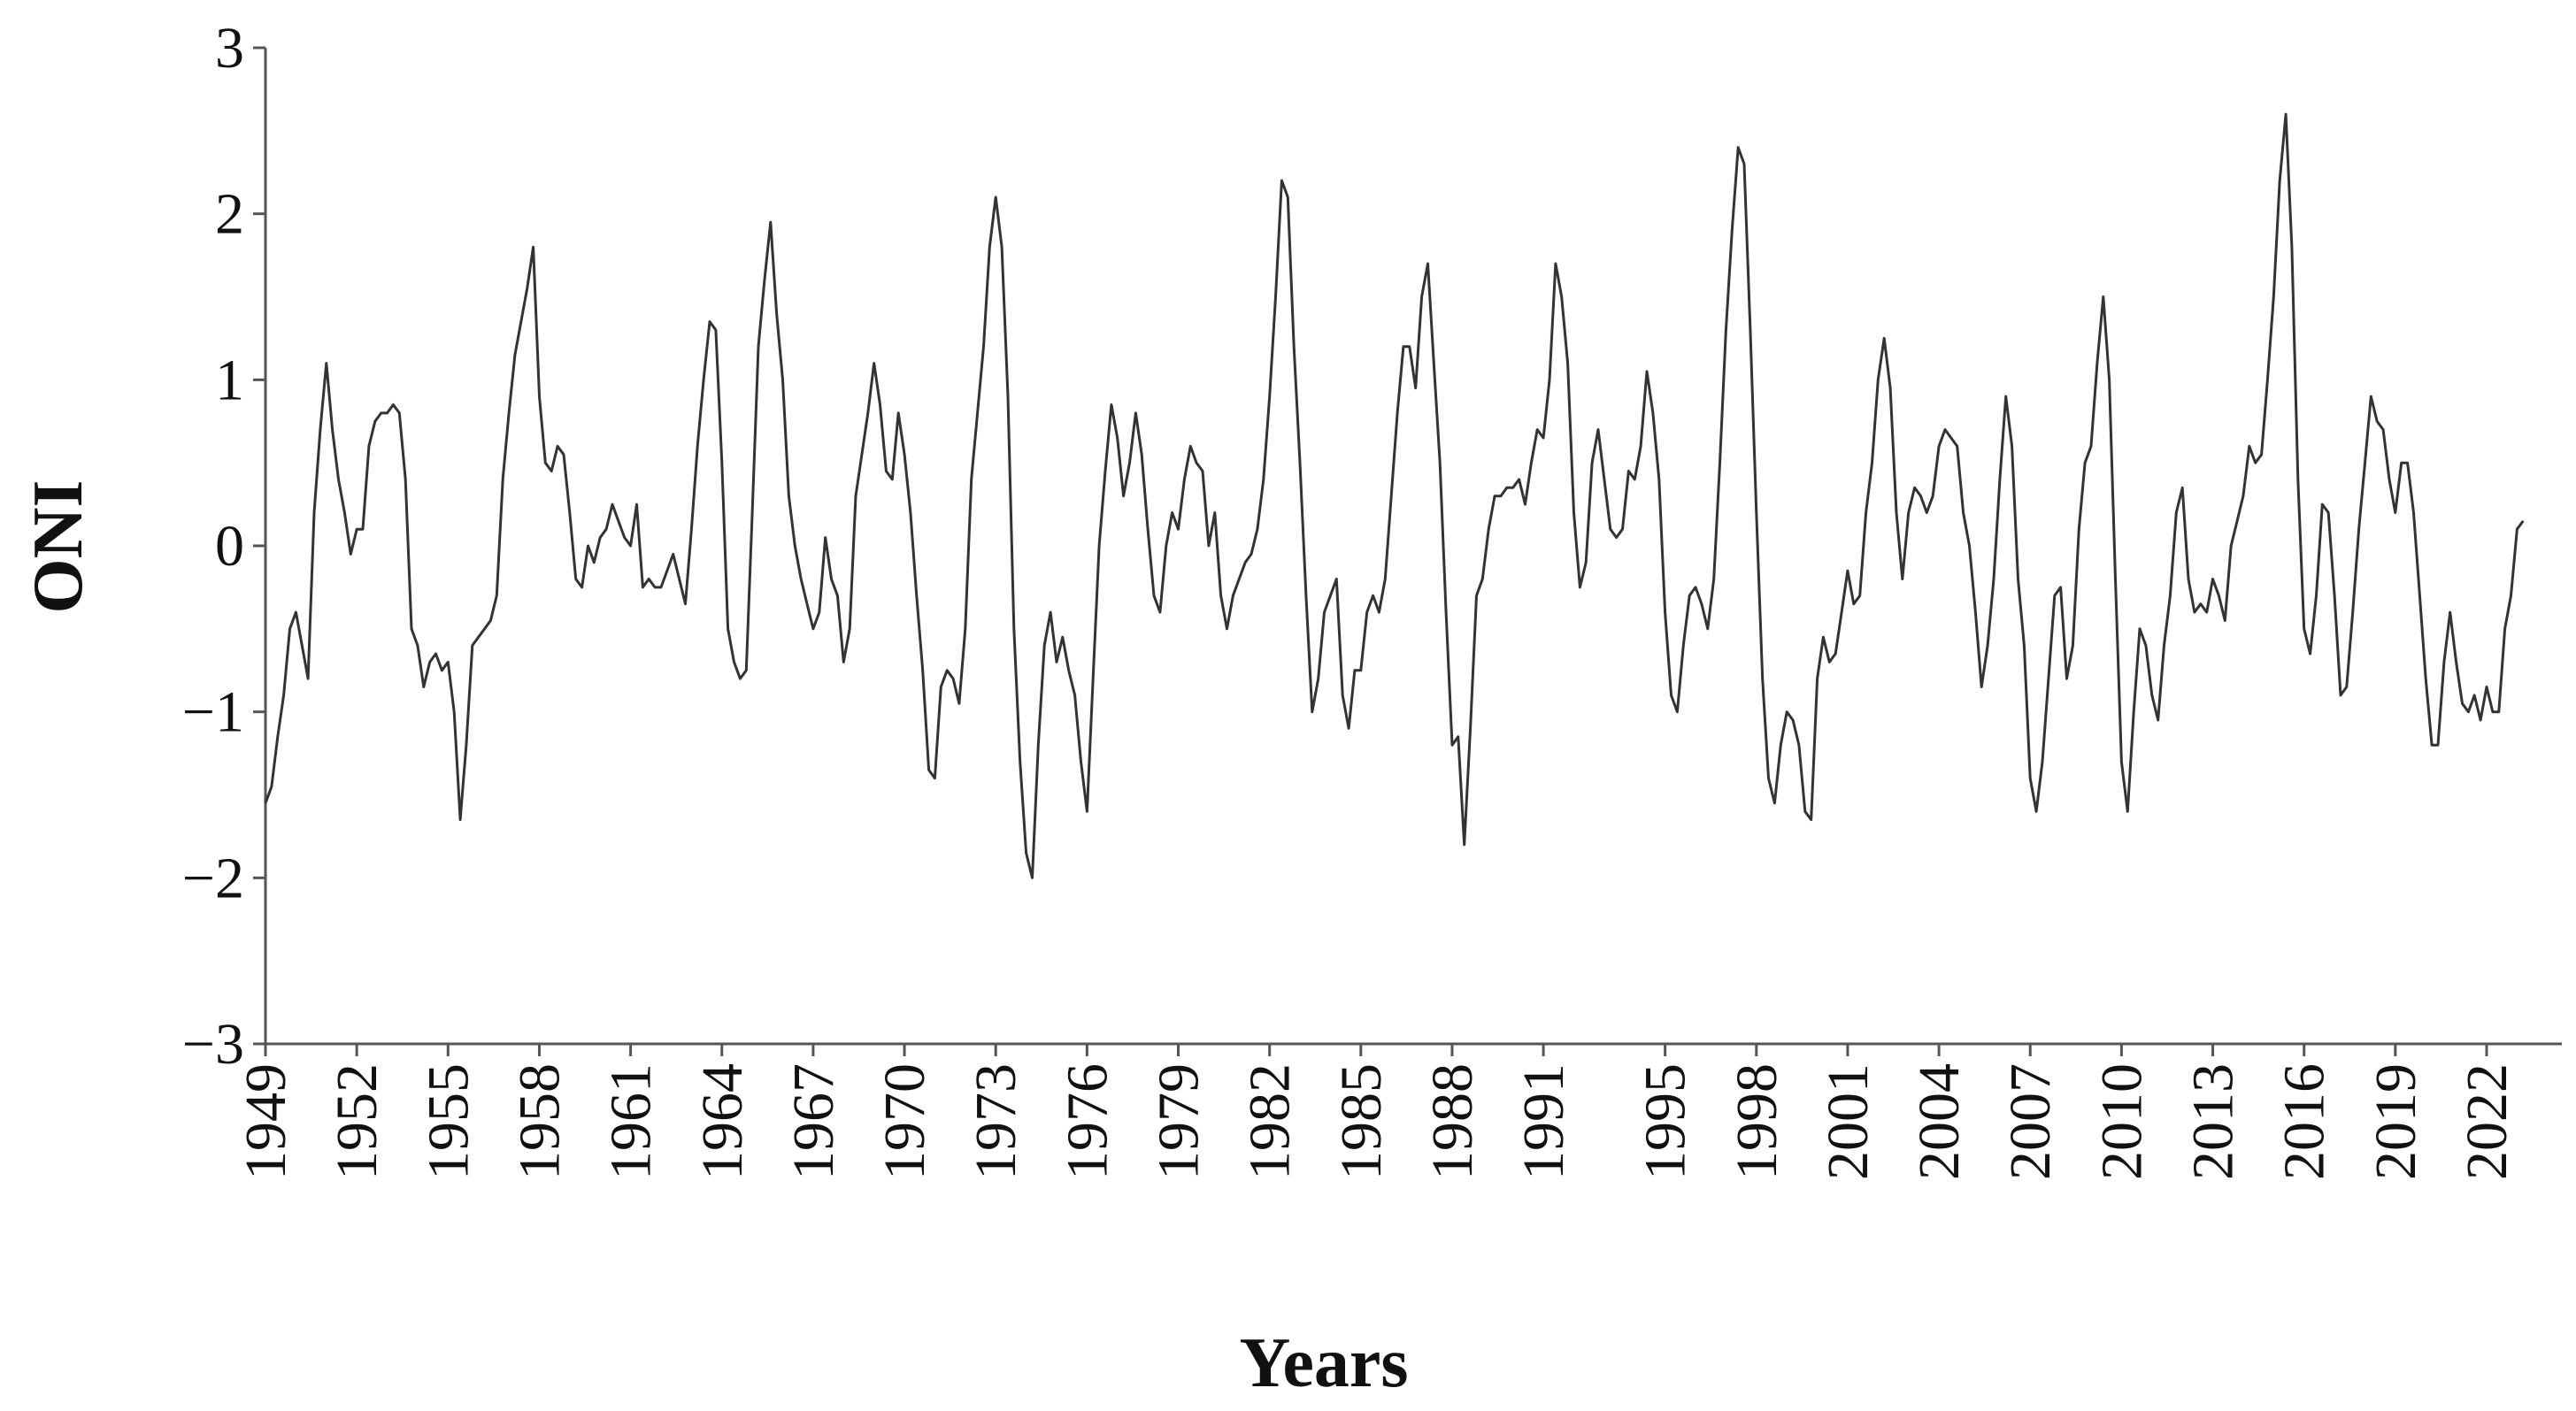  What do you see at coordinates (1087, 1121) in the screenshot?
I see `x-tick-label: 1976` at bounding box center [1087, 1121].